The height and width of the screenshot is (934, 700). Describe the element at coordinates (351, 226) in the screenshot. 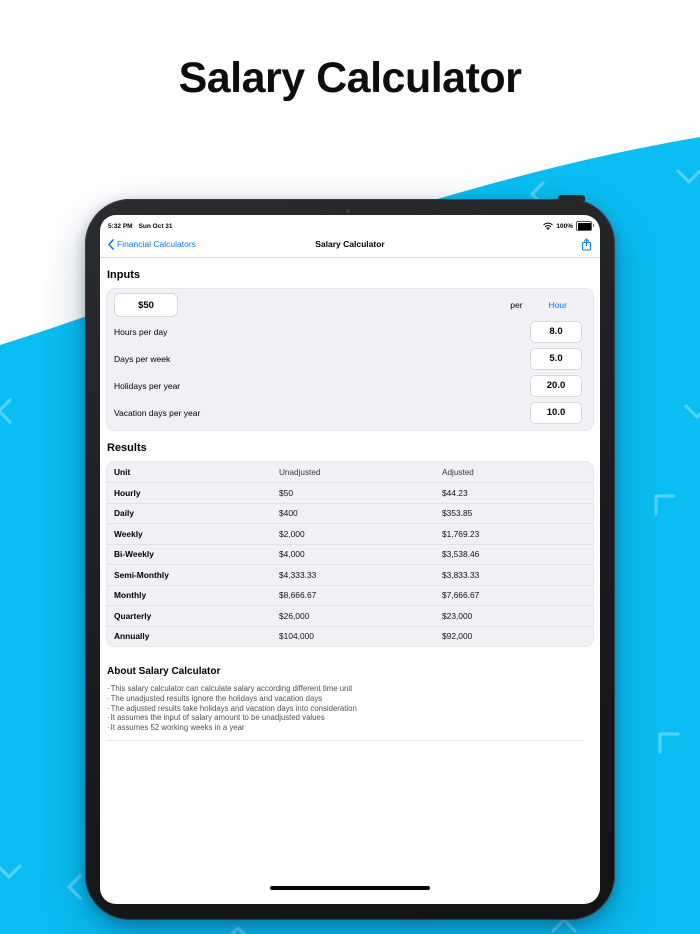

I see `status-bar: 5:32 PM Sun Oct 31 100%` at that location.